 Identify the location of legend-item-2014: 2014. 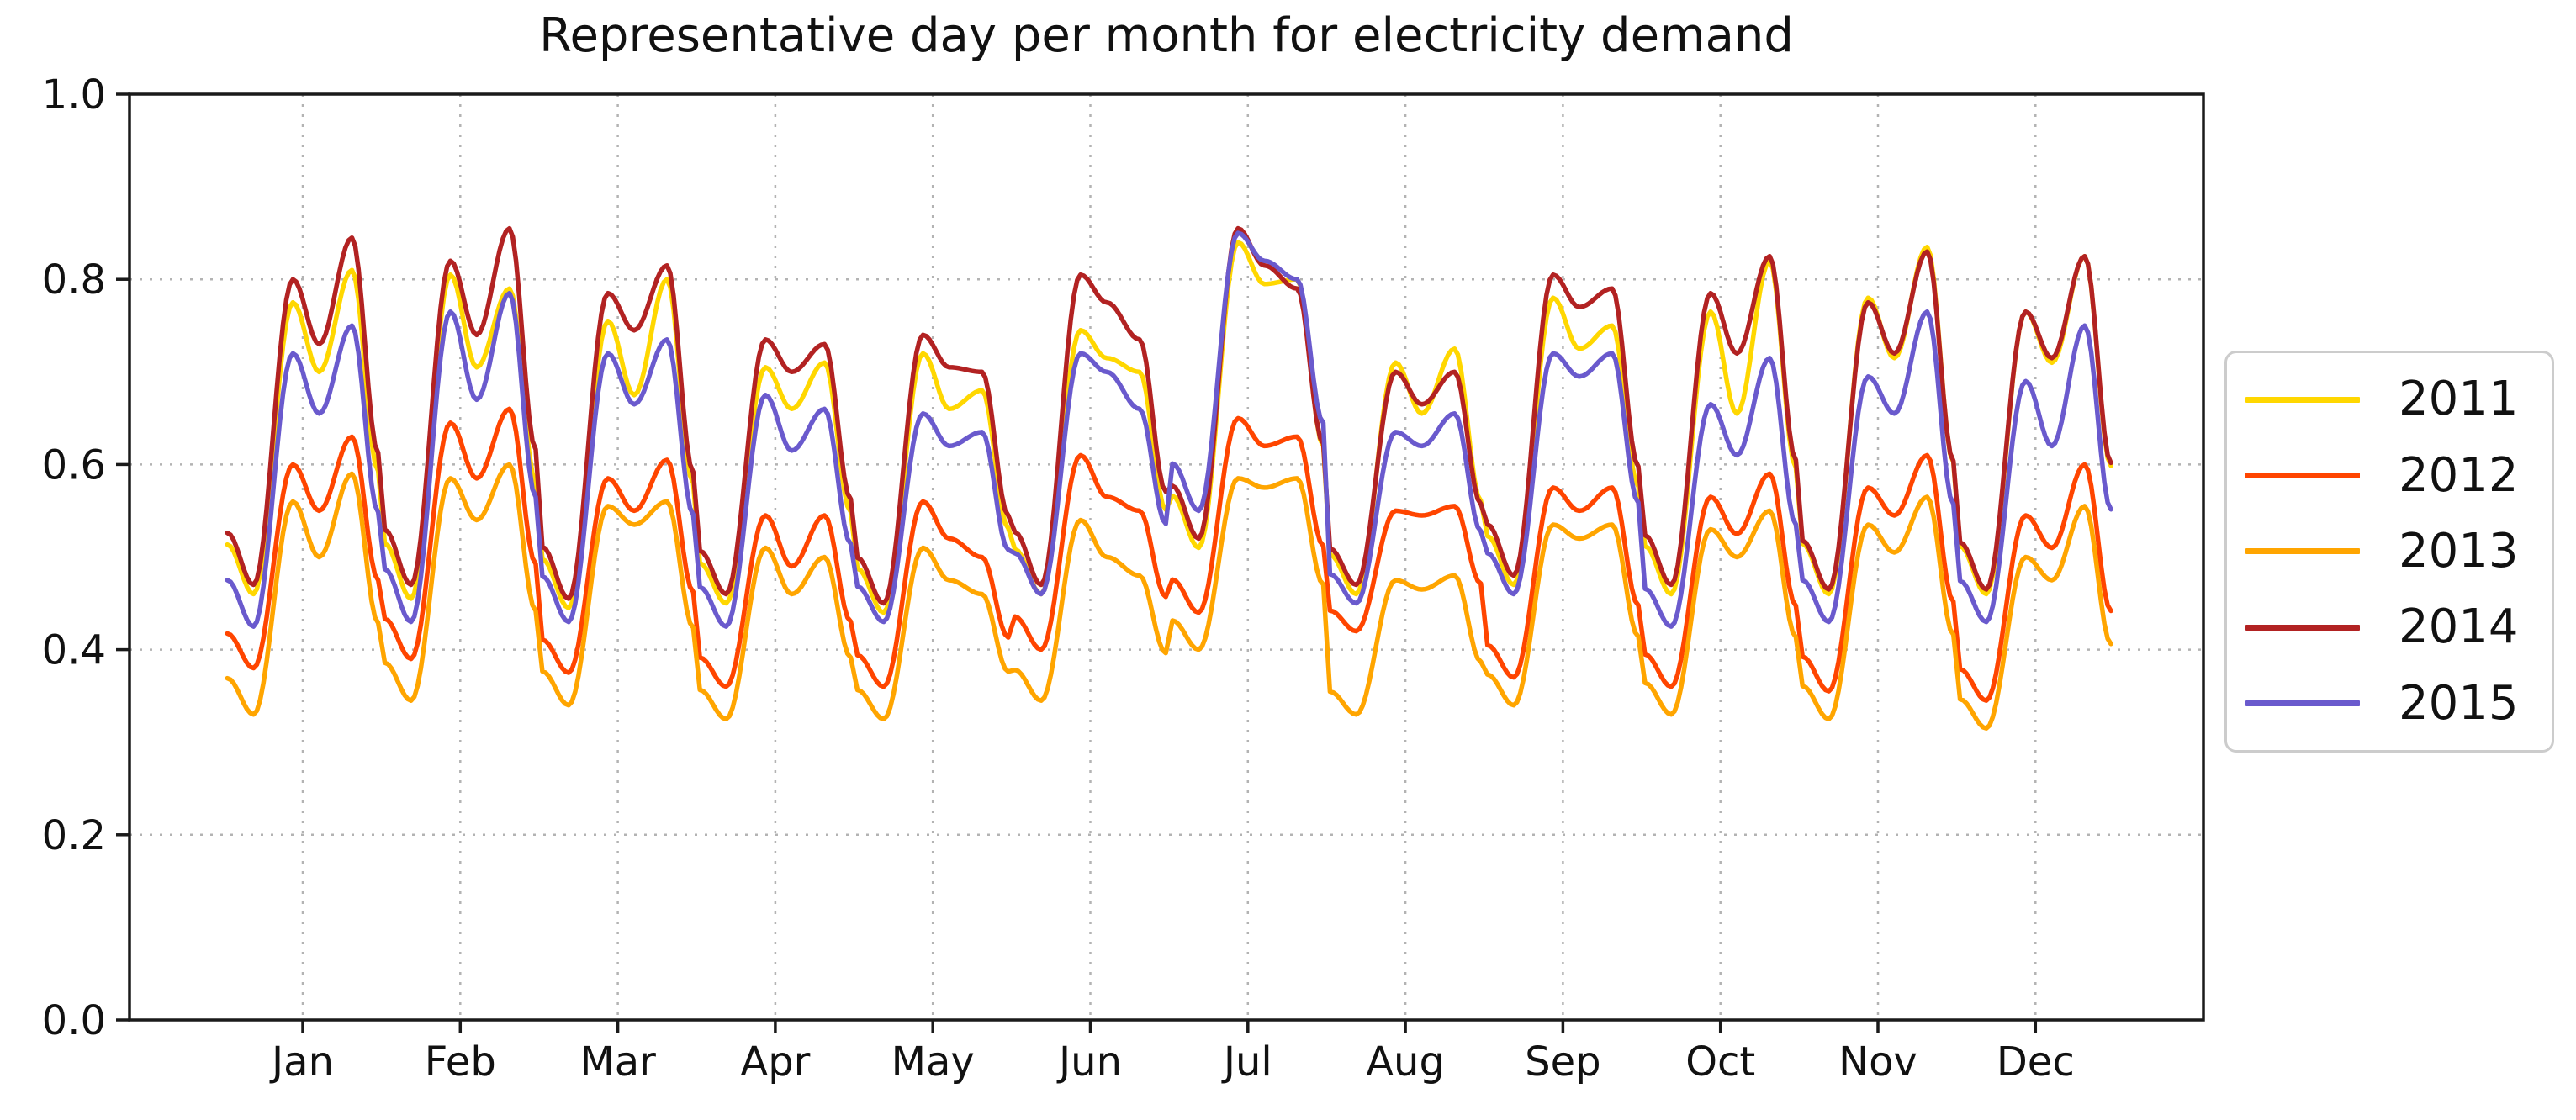
(2389, 627).